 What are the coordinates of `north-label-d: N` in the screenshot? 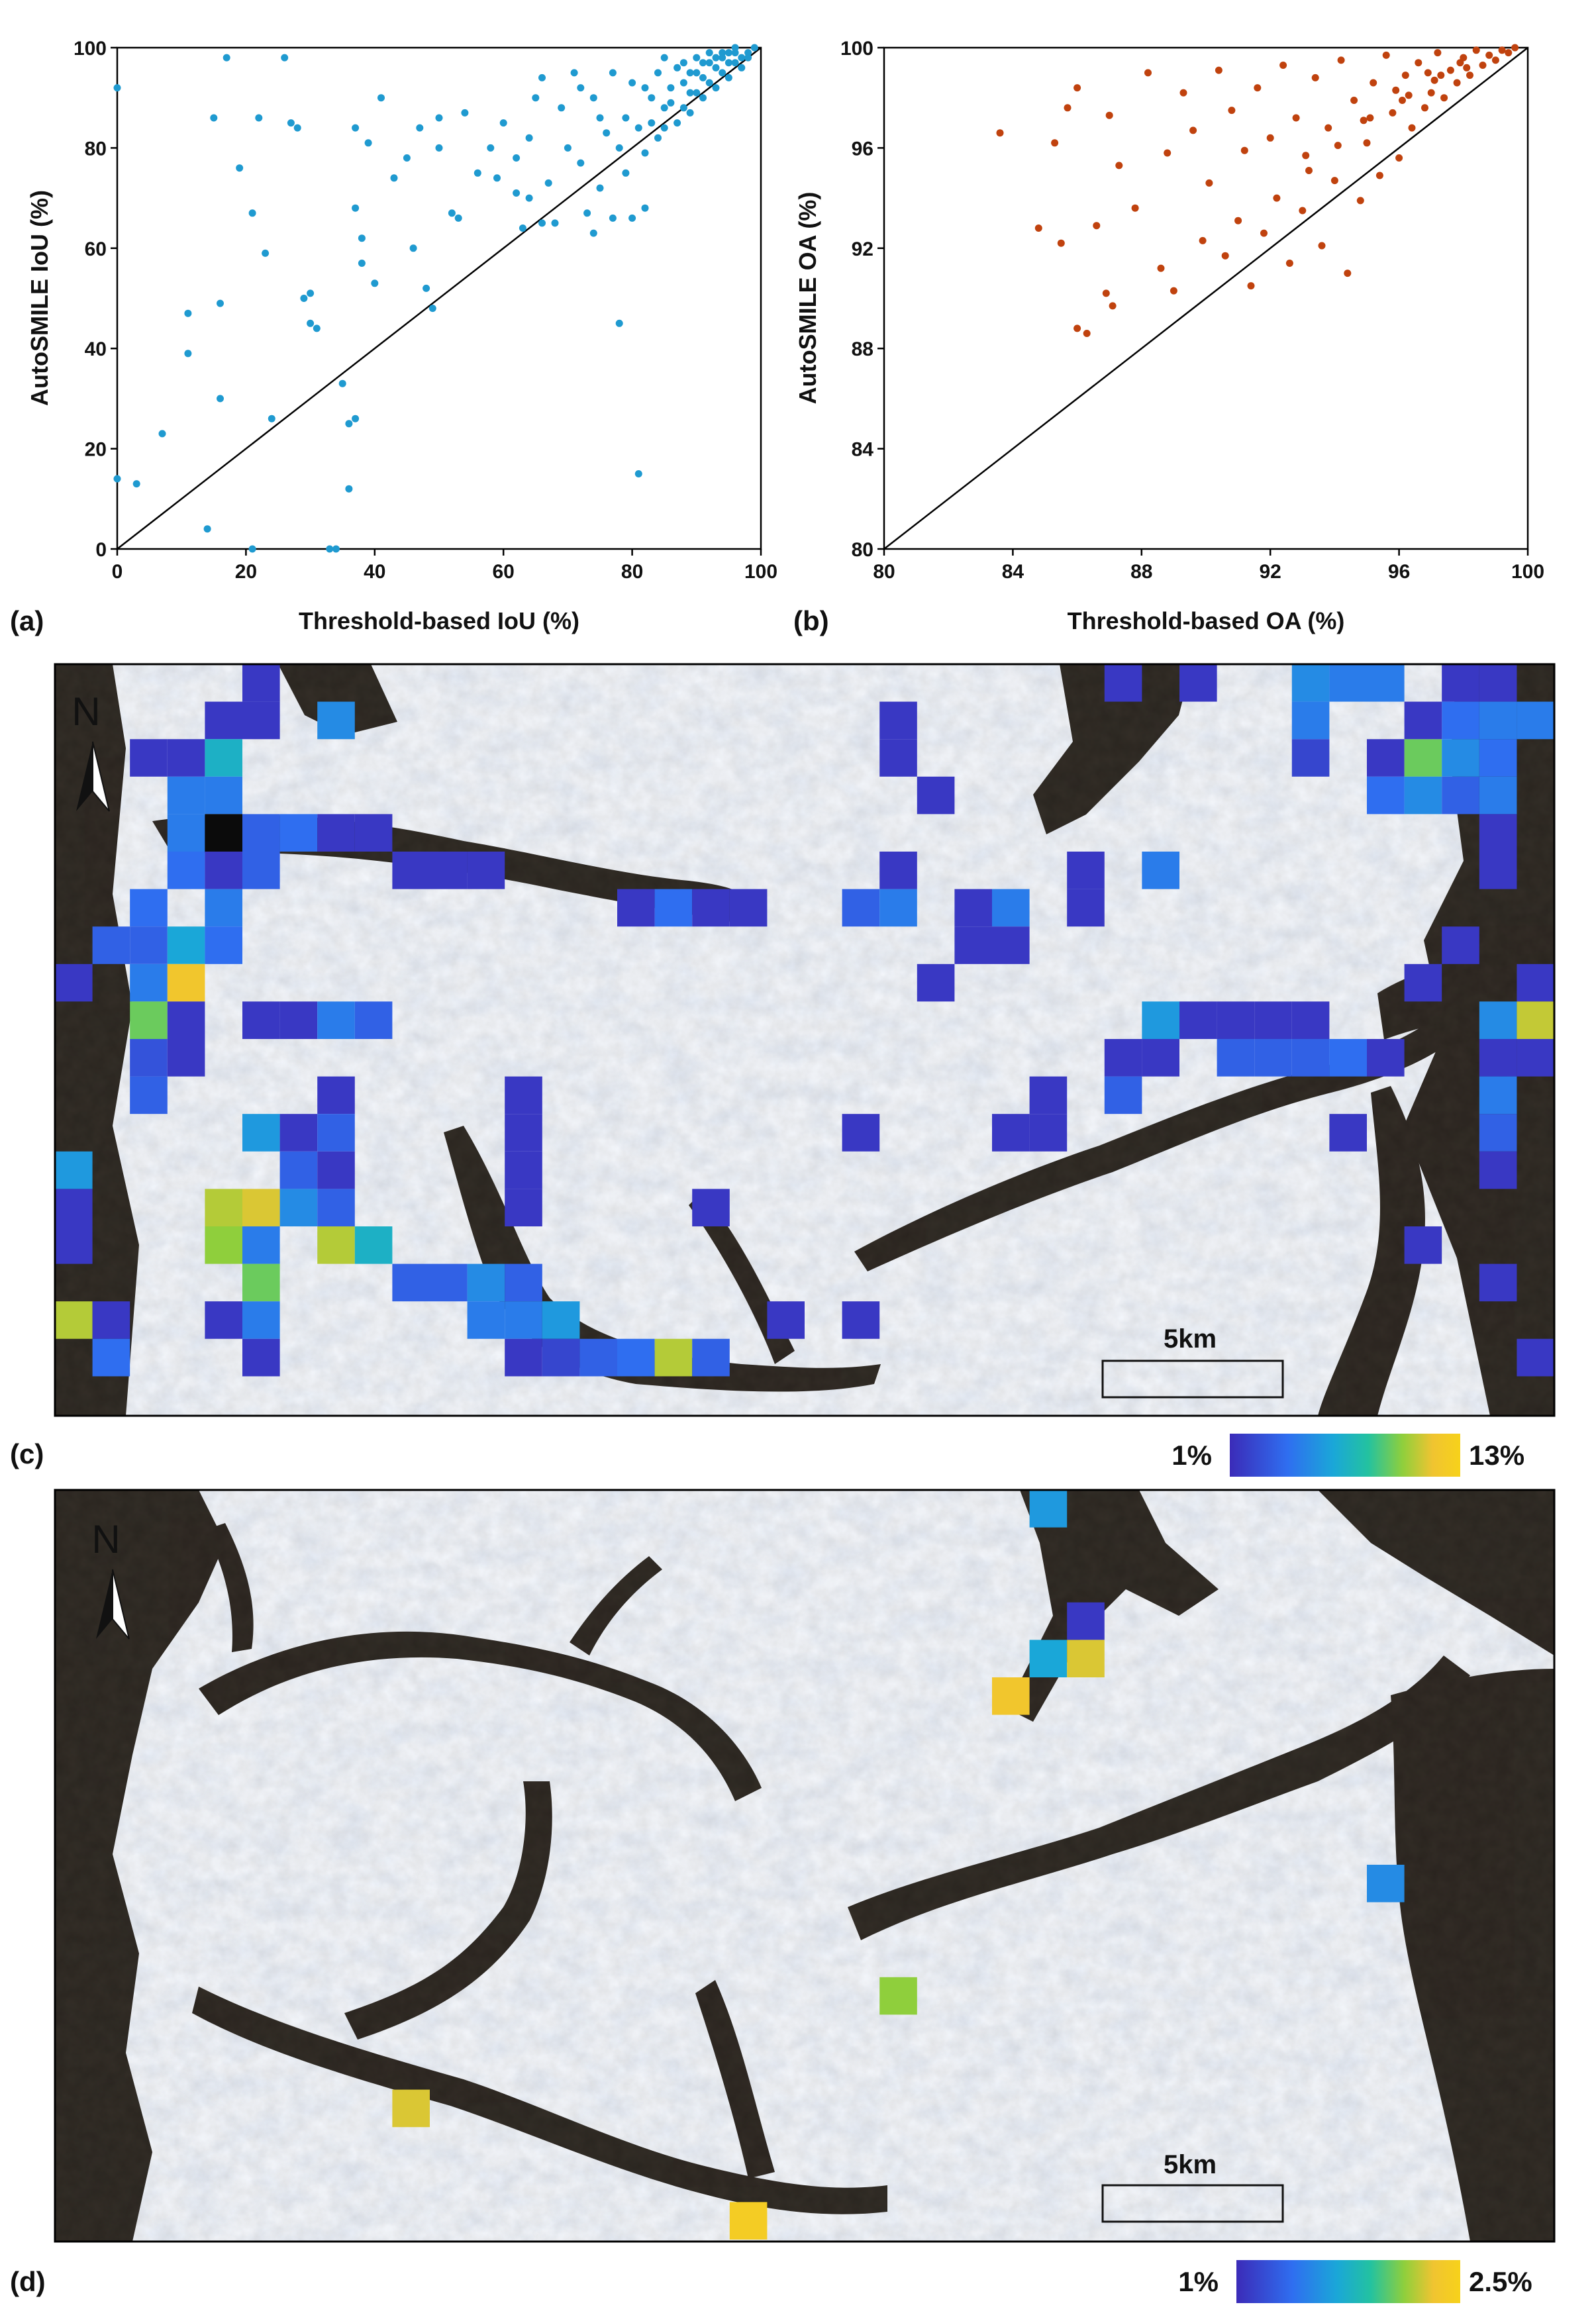 It's located at (105, 1539).